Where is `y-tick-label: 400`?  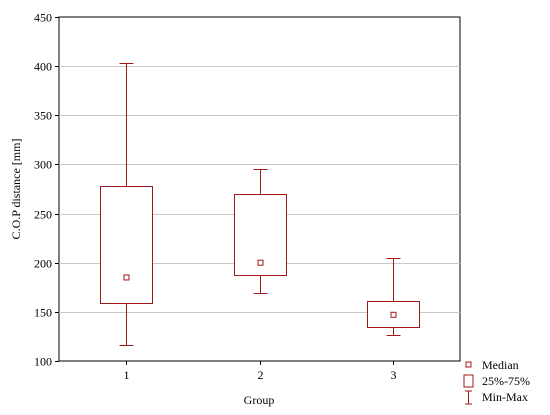
y-tick-label: 400 is located at coordinates (43, 67).